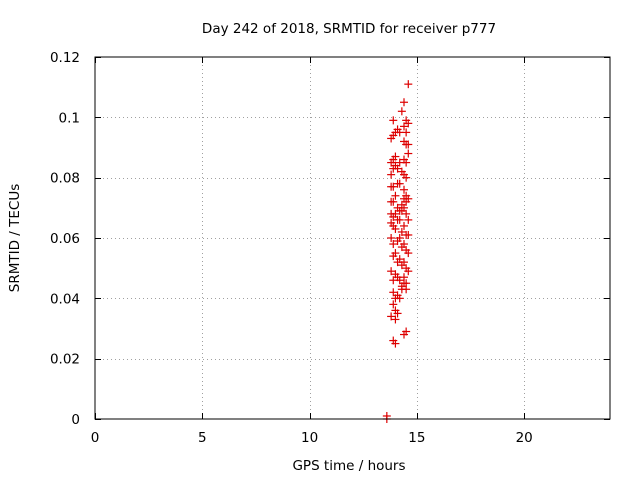  I want to click on data-points, so click(397, 251).